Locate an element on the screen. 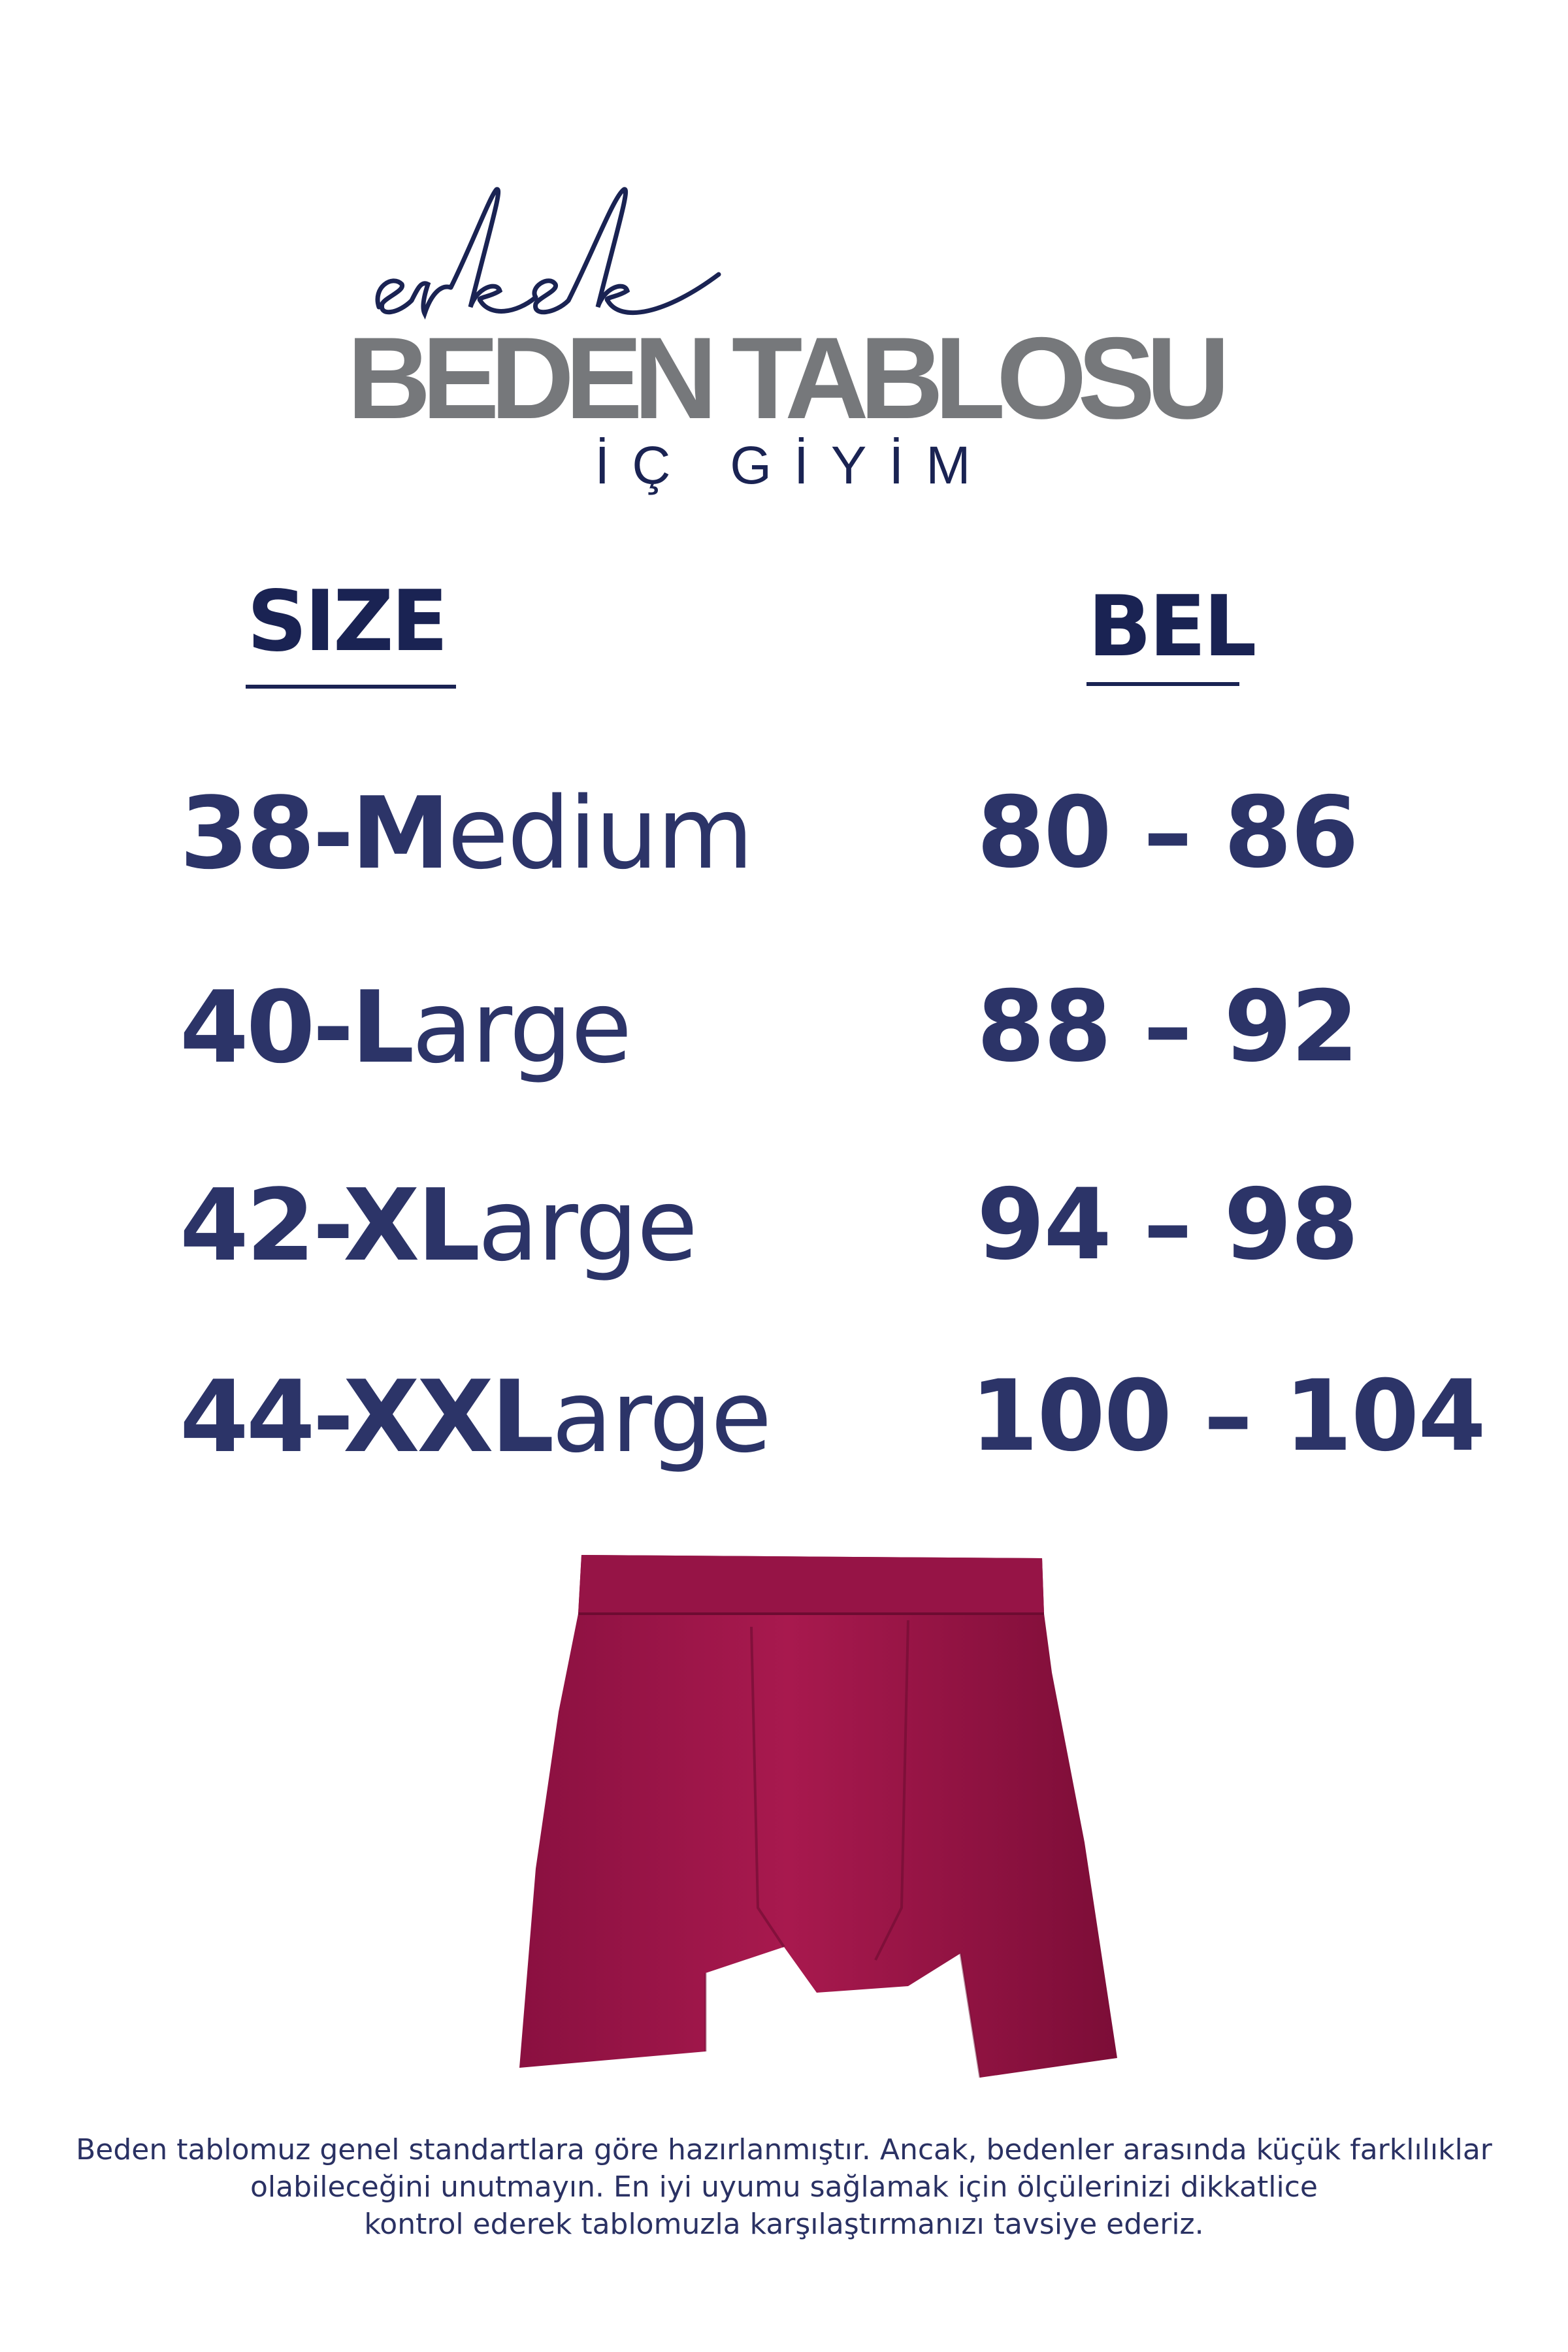 The image size is (1568, 2352). waist-value-xxlarge: 100 – 104 is located at coordinates (1228, 1416).